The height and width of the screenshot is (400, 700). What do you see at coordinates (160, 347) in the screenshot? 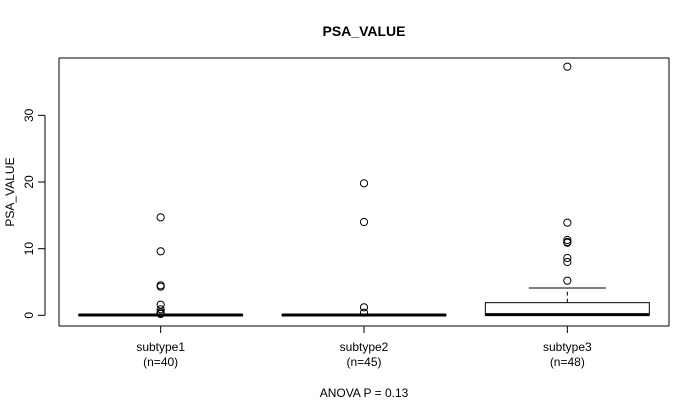
I see `x-tick-label: subtype1` at bounding box center [160, 347].